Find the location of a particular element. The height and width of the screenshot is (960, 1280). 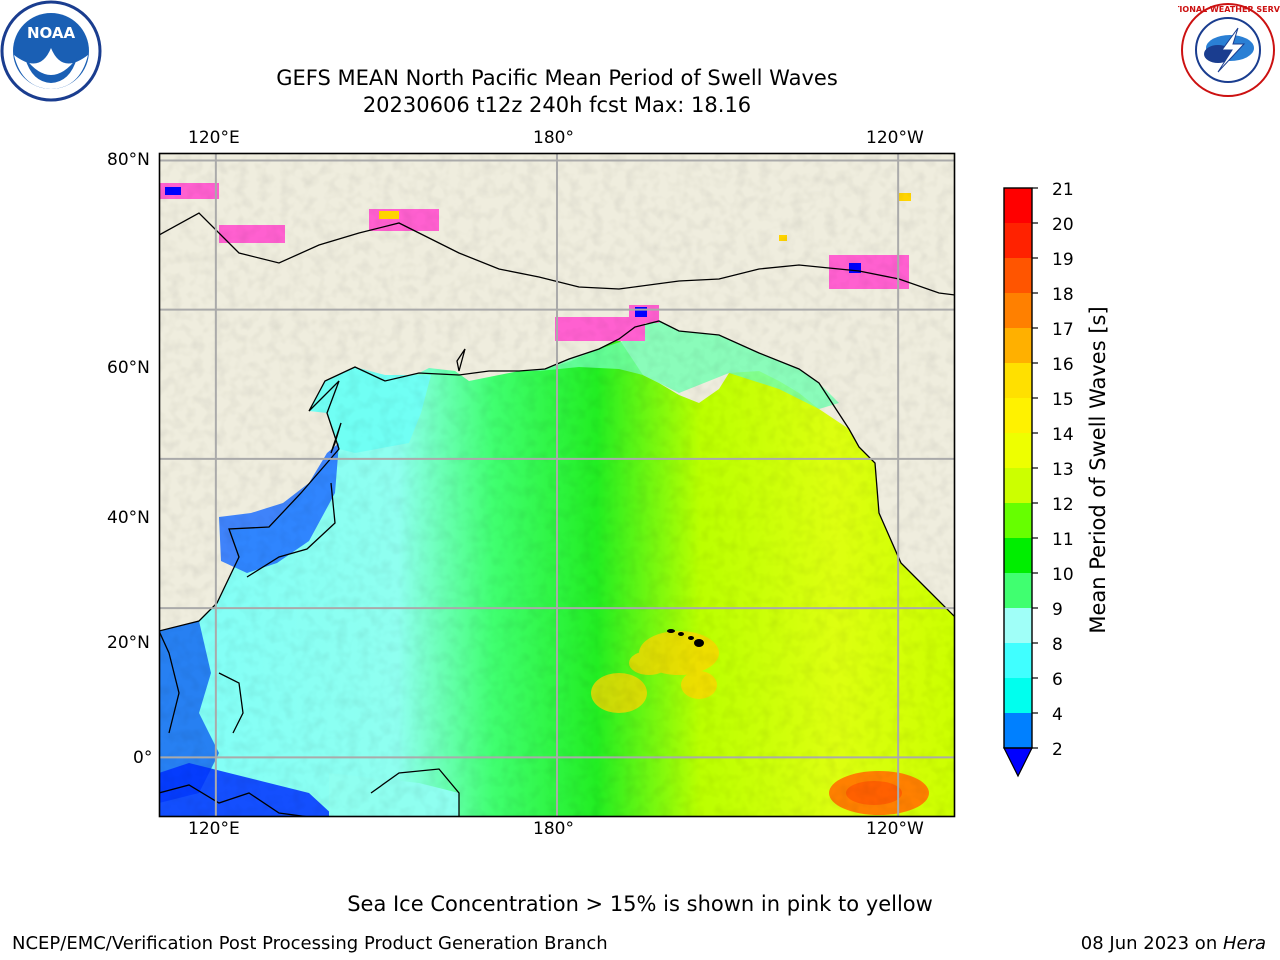

nws-logo-text: NATIONAL WEATHER SERVICE is located at coordinates (1229, 9).